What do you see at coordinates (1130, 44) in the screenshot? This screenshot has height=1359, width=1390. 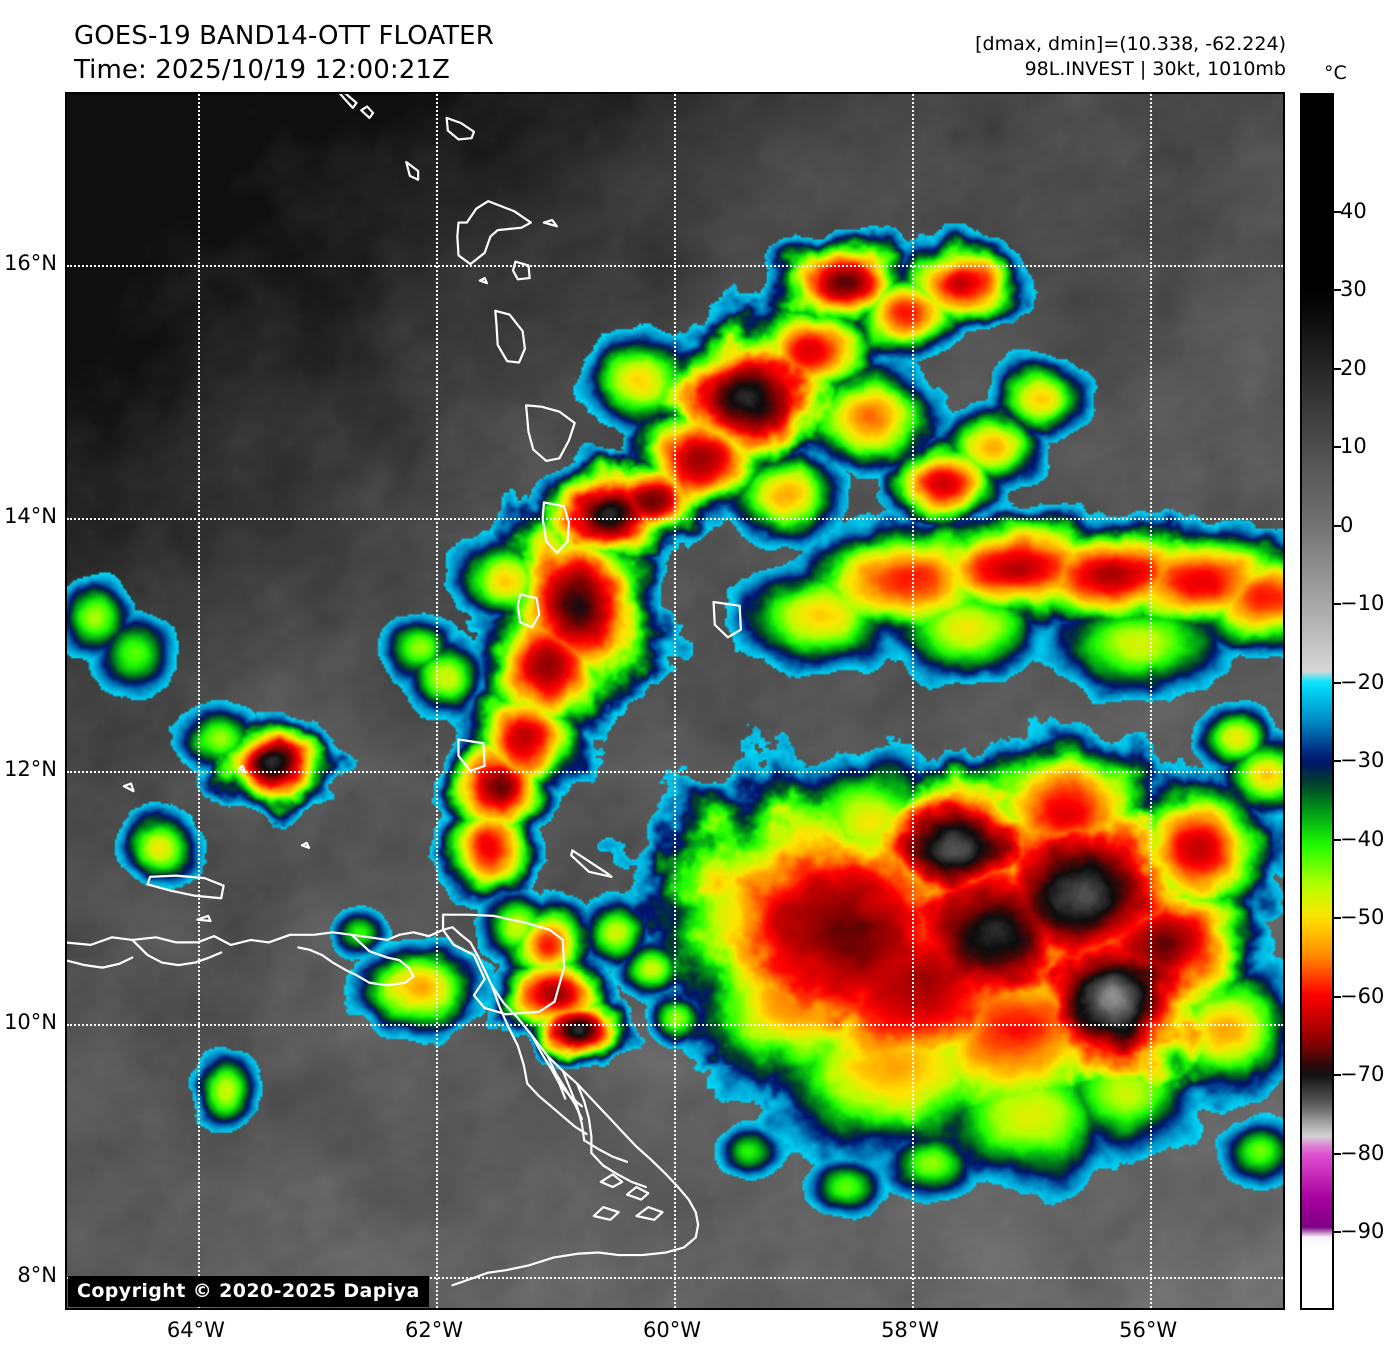 I see `dmax-dmin-label: [dmax, dmin]=(10.338, -62.224)` at bounding box center [1130, 44].